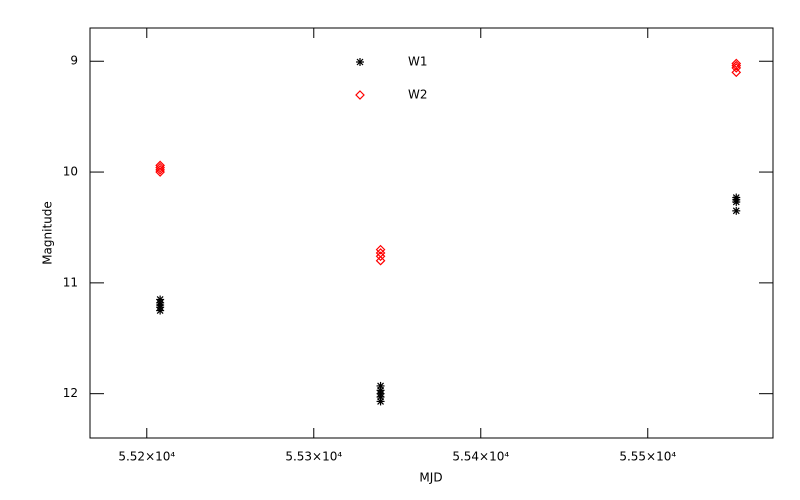 This screenshot has width=800, height=500. Describe the element at coordinates (70, 393) in the screenshot. I see `y-tick-label: 12` at that location.